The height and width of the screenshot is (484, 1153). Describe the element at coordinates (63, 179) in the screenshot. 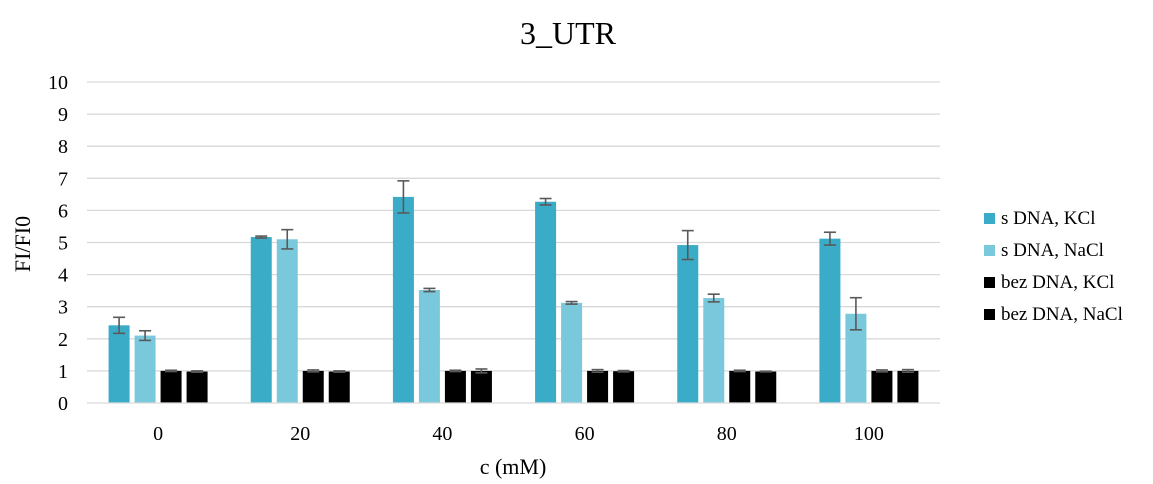

I see `y-tick-label-7: 7` at that location.